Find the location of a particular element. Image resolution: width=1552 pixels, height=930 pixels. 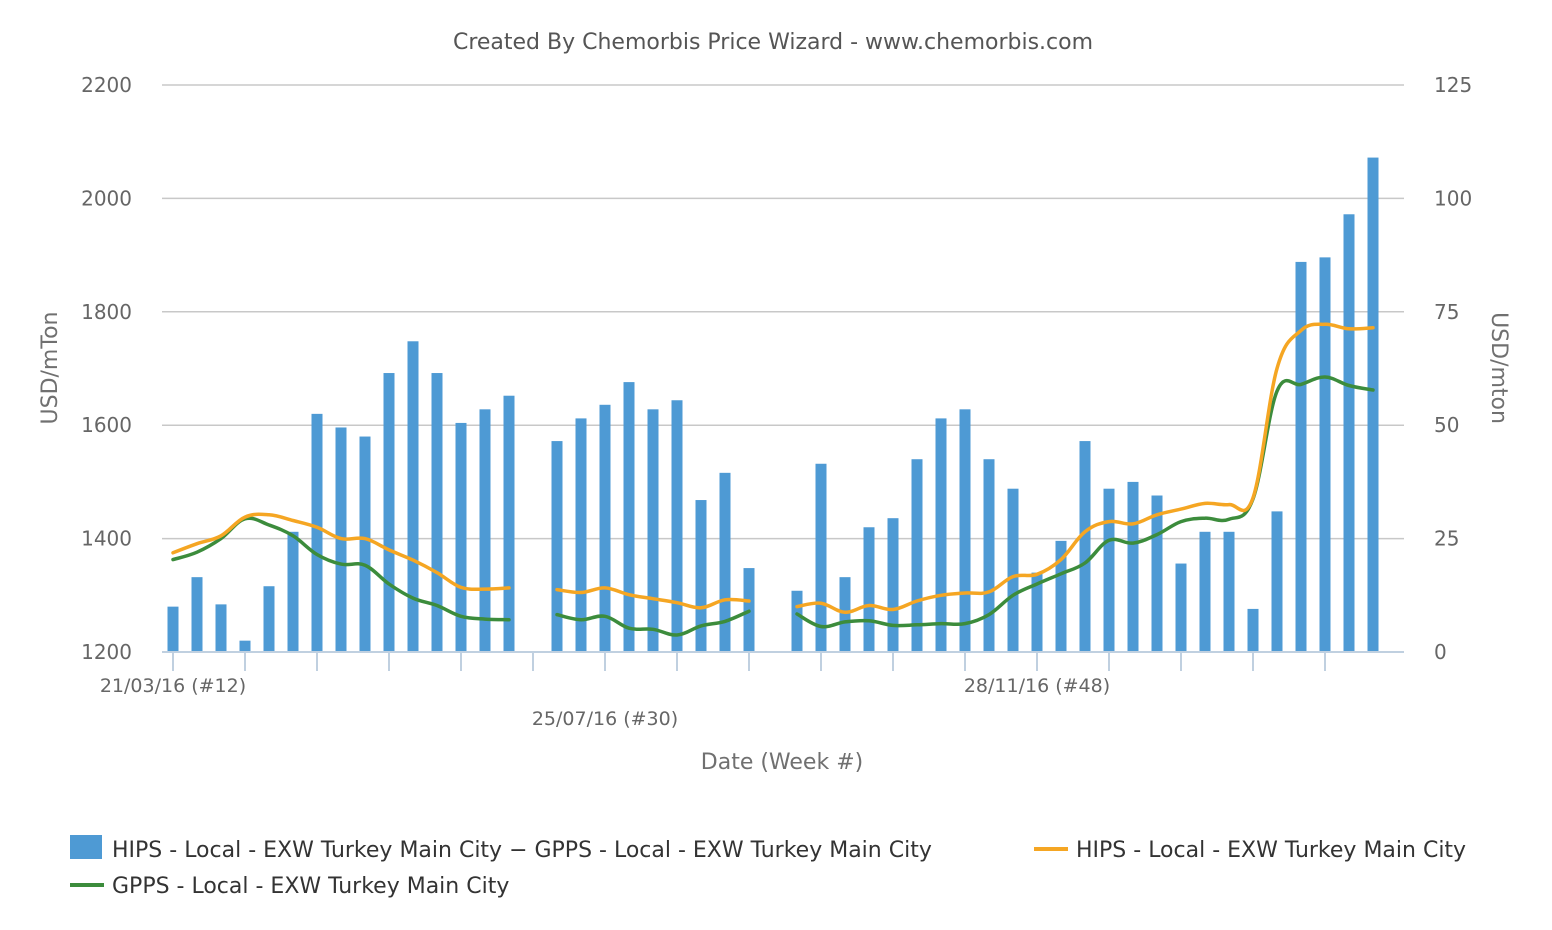

y-right-tick-label: 125 is located at coordinates (1453, 85).